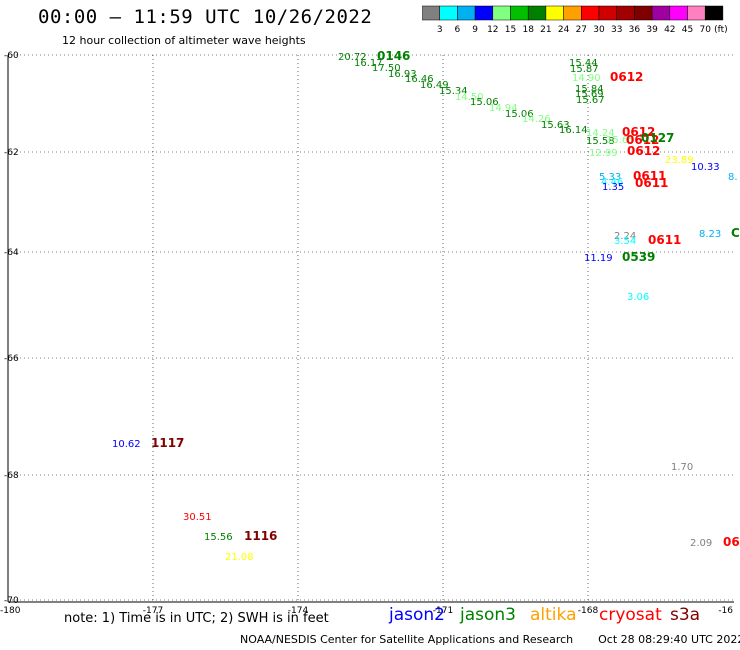 This screenshot has height=650, width=740. What do you see at coordinates (458, 30) in the screenshot?
I see `color-tick-label: 6` at bounding box center [458, 30].